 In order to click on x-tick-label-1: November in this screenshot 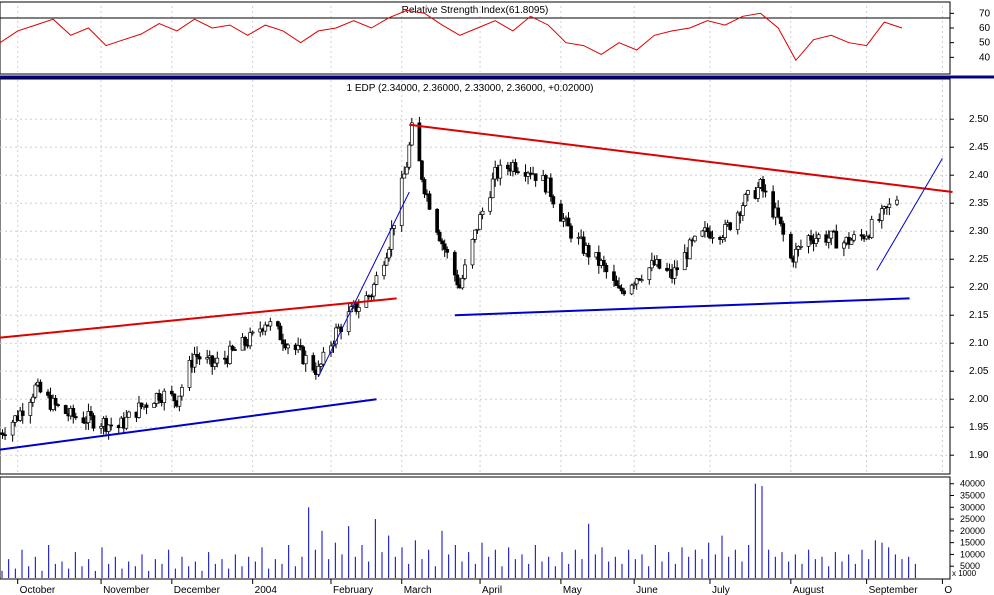, I will do `click(126, 590)`.